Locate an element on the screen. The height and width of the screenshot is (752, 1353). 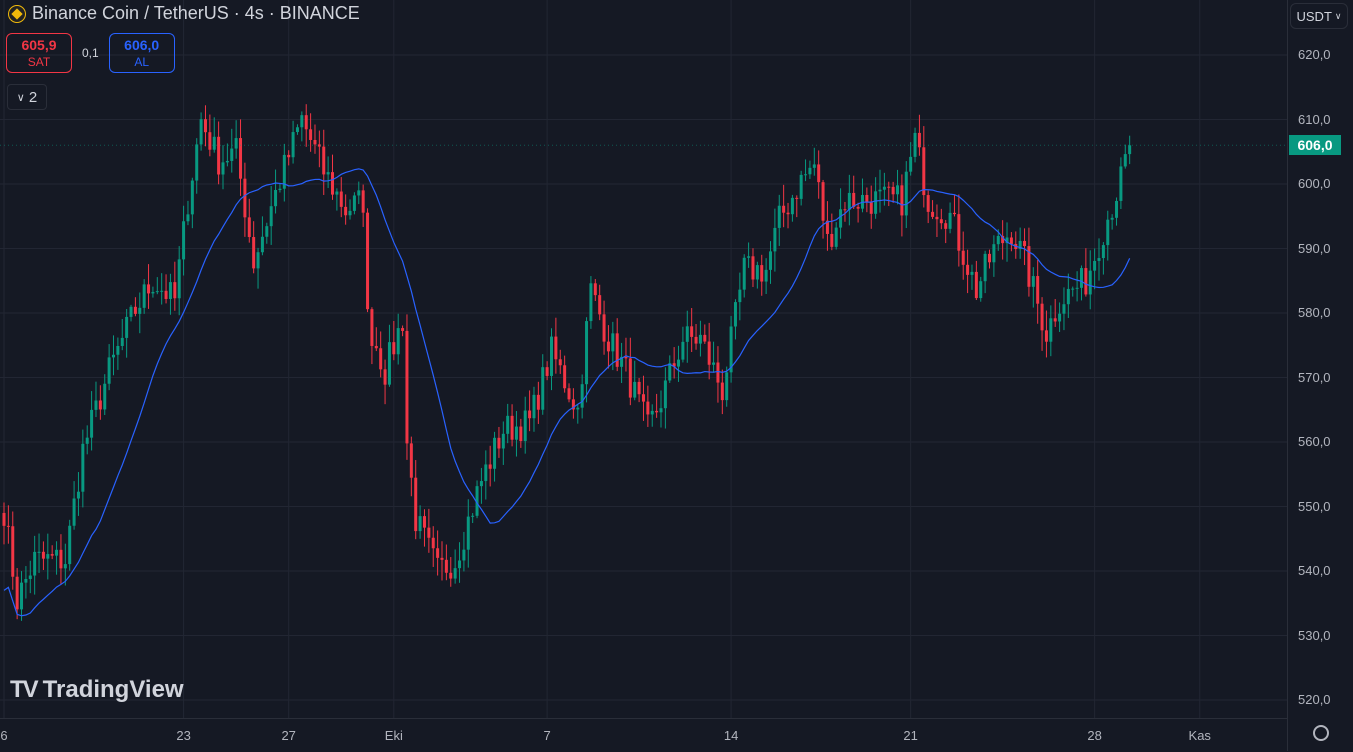
price-tick-label: 520,0 is located at coordinates (1314, 699).